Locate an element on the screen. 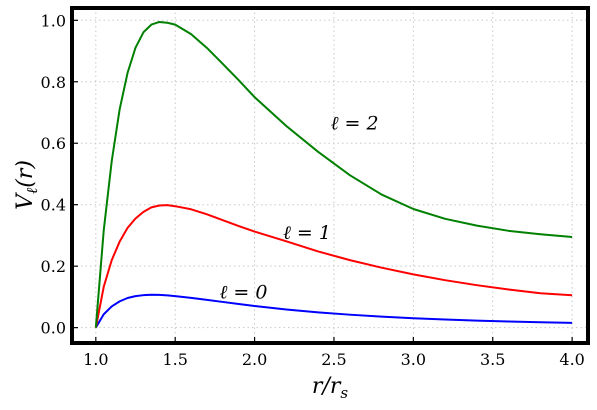 This screenshot has height=410, width=597. y-tick-label: 0.4 is located at coordinates (53, 205).